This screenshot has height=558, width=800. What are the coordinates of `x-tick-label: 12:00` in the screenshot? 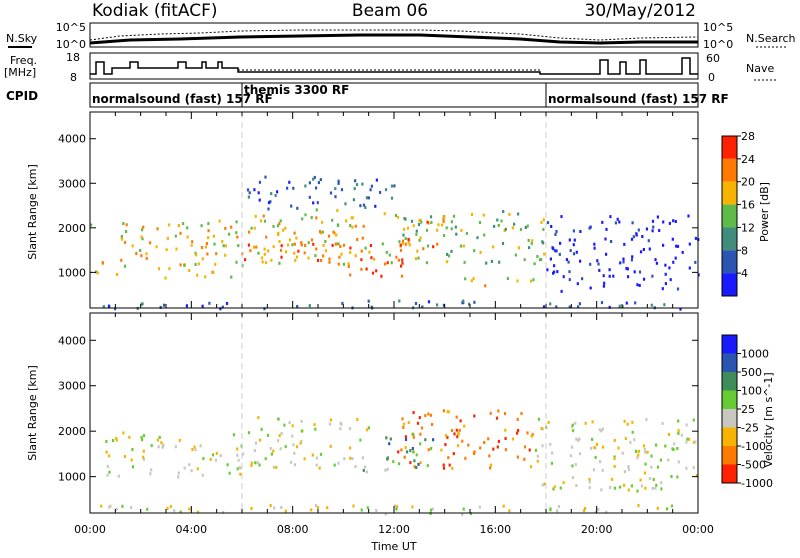 It's located at (394, 529).